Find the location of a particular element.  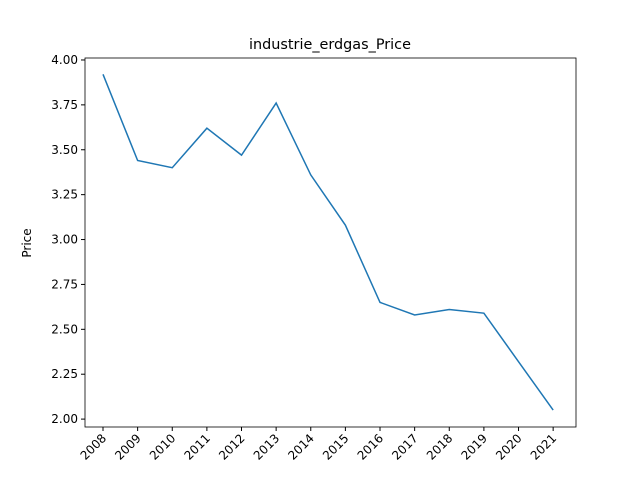

y-tick-label: 4.00 is located at coordinates (64, 60).